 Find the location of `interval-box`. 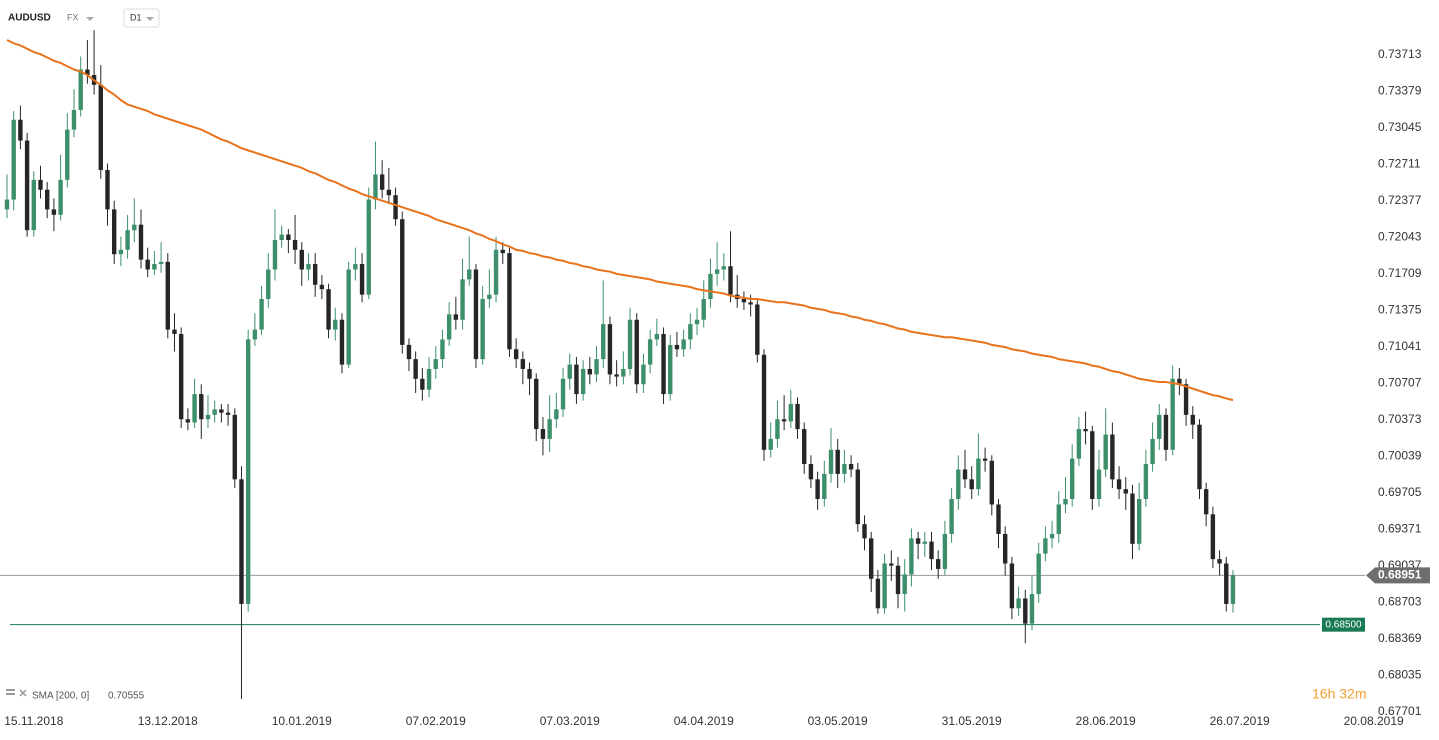

interval-box is located at coordinates (141, 18).